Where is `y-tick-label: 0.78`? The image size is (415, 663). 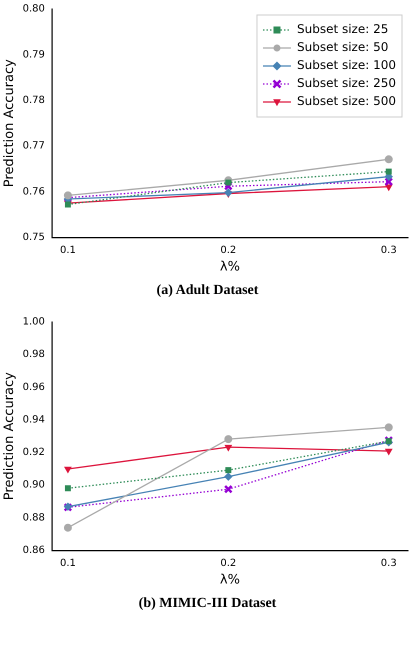
y-tick-label: 0.78 is located at coordinates (33, 100).